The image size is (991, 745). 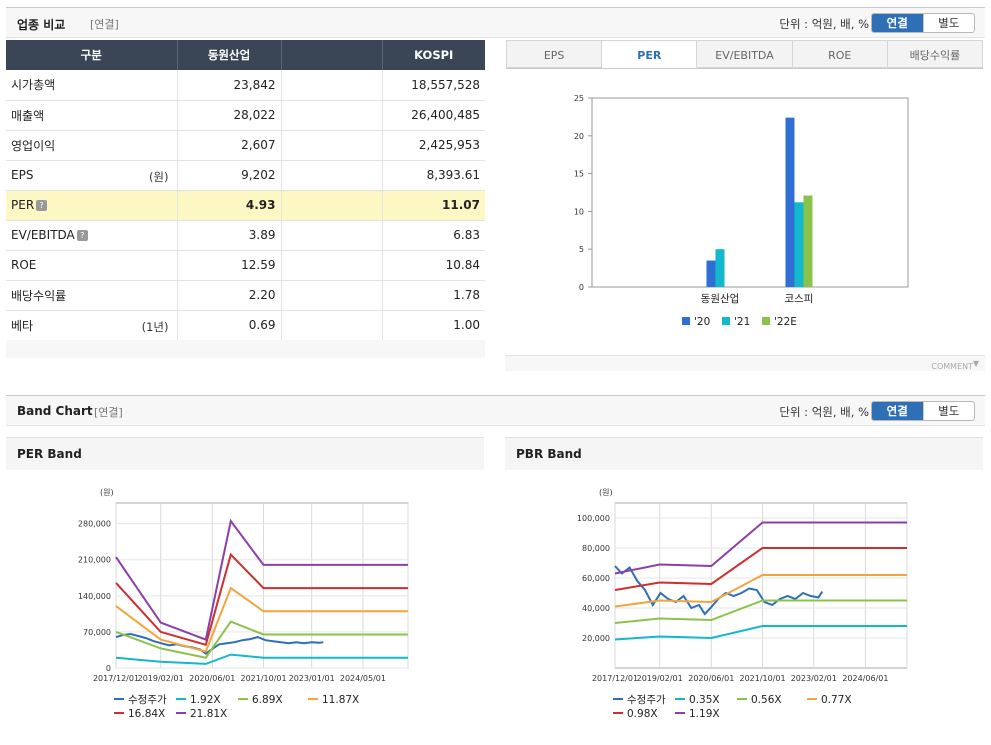 What do you see at coordinates (495, 22) in the screenshot?
I see `industry-compare-header: 업종 비교 [연결] 단위 : 억원, 배, % 연결 별도` at bounding box center [495, 22].